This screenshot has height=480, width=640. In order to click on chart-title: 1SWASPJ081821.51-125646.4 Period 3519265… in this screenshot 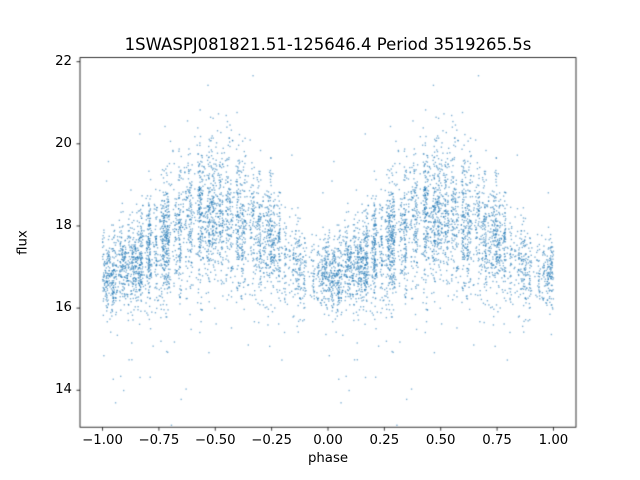, I will do `click(328, 44)`.